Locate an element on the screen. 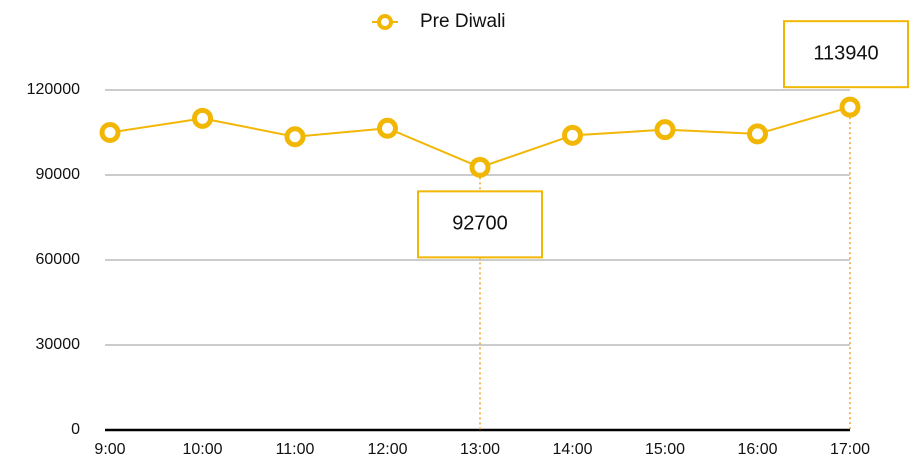  annotation-label: 92700 is located at coordinates (480, 224).